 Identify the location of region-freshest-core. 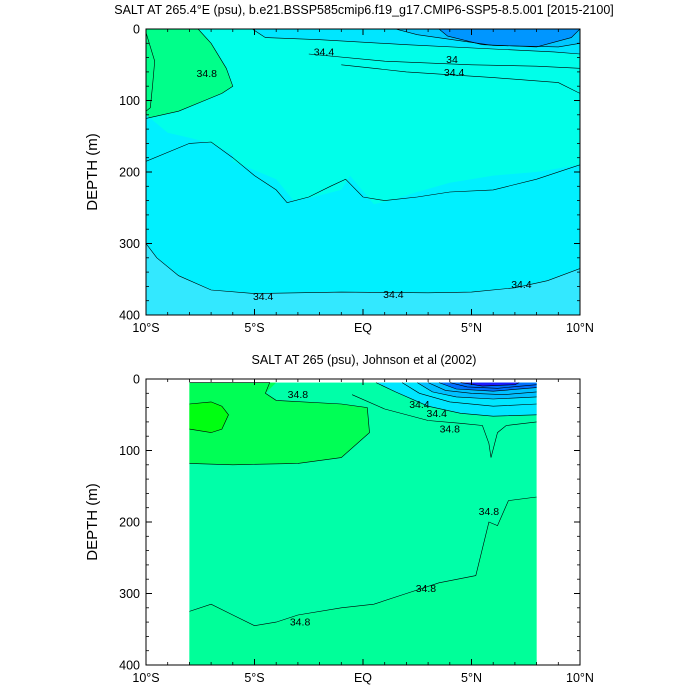
(490, 384).